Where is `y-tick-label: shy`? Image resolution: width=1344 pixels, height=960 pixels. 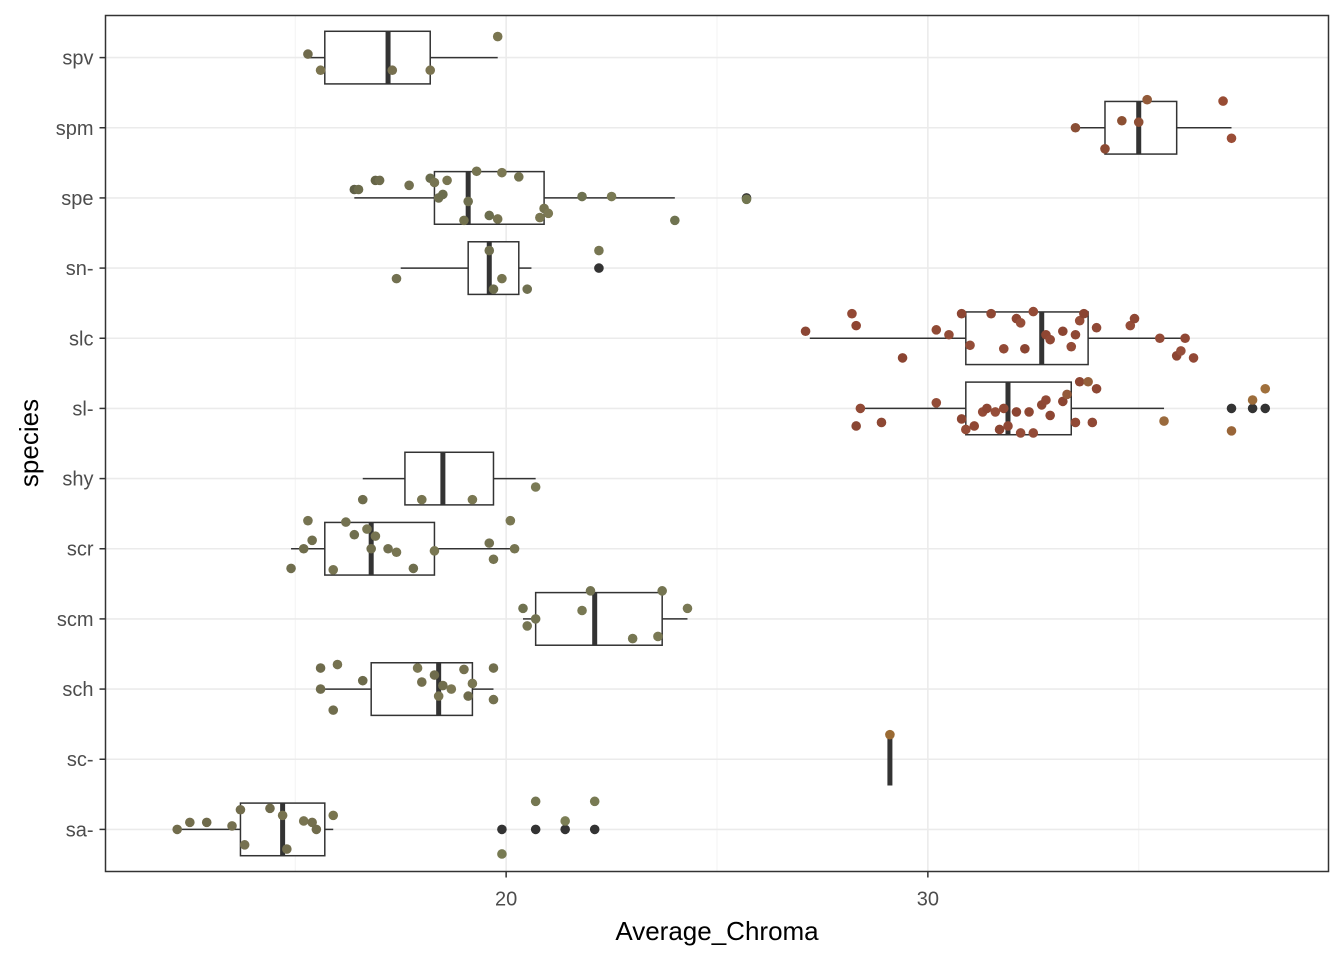 y-tick-label: shy is located at coordinates (77, 480).